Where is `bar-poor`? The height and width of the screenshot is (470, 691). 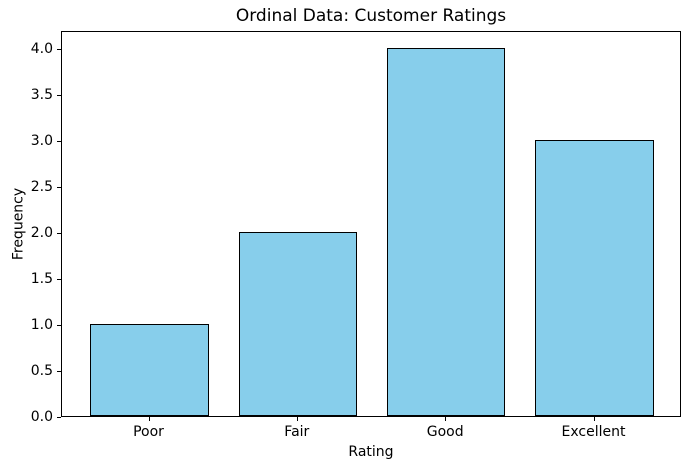 bar-poor is located at coordinates (149, 370).